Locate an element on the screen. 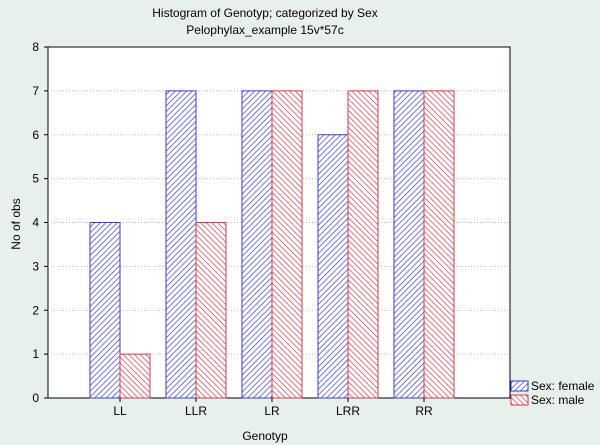 The width and height of the screenshot is (600, 445). bar-female-rr is located at coordinates (409, 244).